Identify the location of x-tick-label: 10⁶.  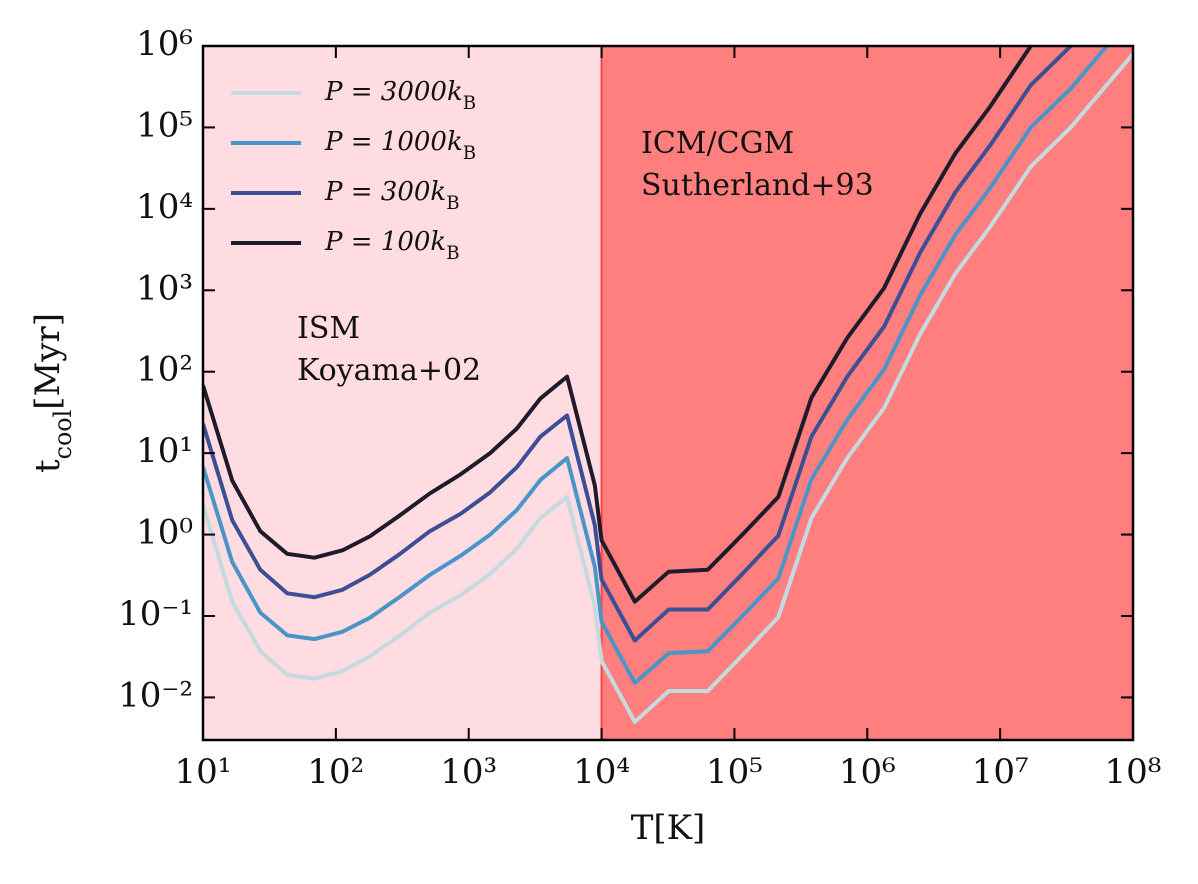
(867, 772).